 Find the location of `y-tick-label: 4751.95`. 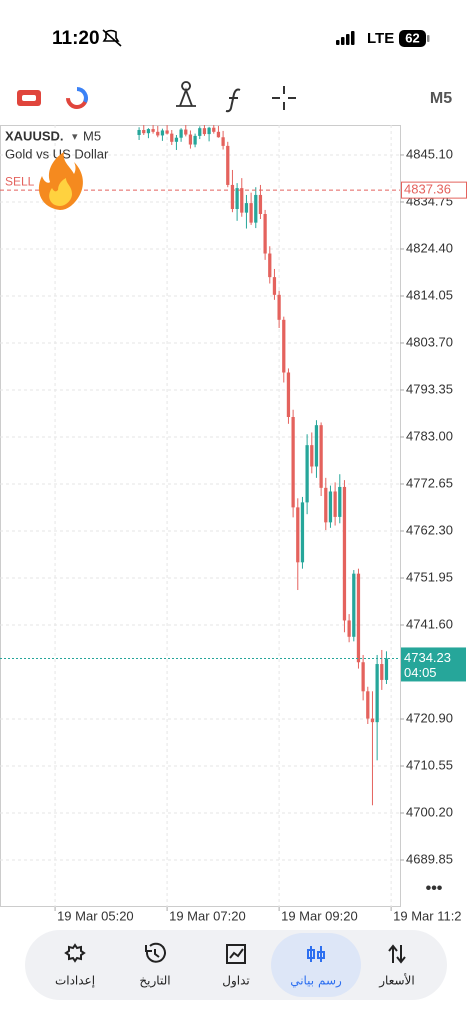

y-tick-label: 4751.95 is located at coordinates (429, 576).